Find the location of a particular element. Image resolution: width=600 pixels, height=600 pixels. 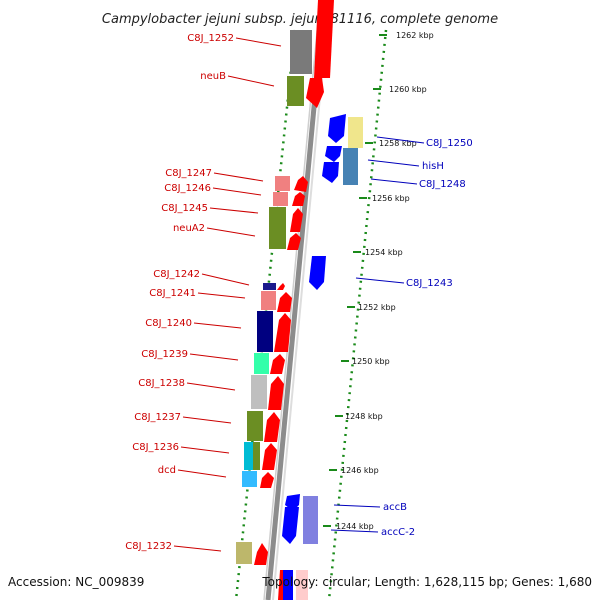

gene-label: neuB is located at coordinates (213, 76).